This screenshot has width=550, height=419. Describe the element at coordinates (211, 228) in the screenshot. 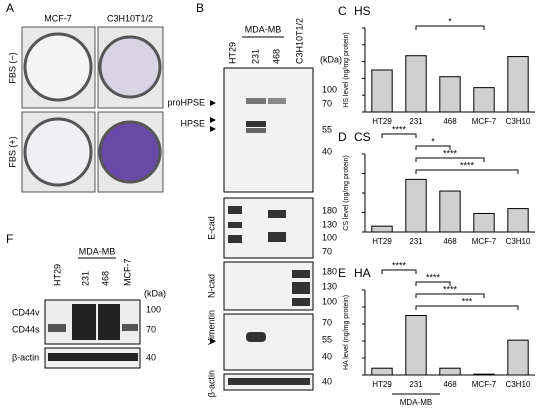

I see `blot-label: E-cad` at that location.